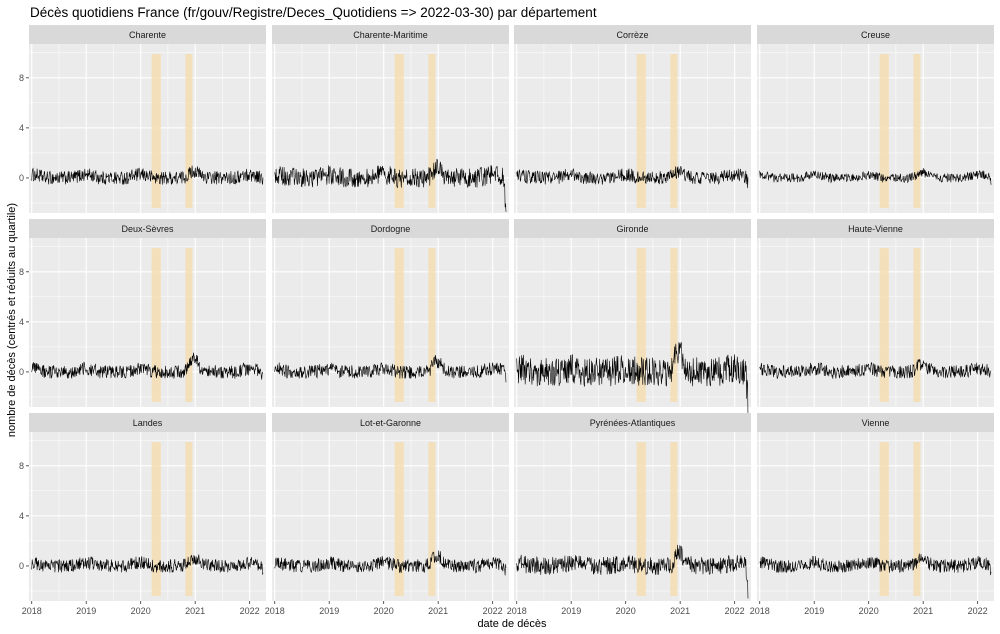 The image size is (1000, 634). I want to click on facet-label: Charente, so click(147, 35).